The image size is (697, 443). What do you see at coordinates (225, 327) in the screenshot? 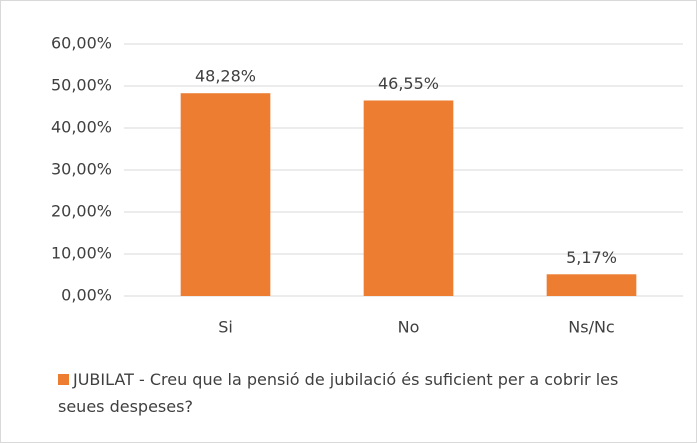
I see `x-tick-label: Si` at bounding box center [225, 327].